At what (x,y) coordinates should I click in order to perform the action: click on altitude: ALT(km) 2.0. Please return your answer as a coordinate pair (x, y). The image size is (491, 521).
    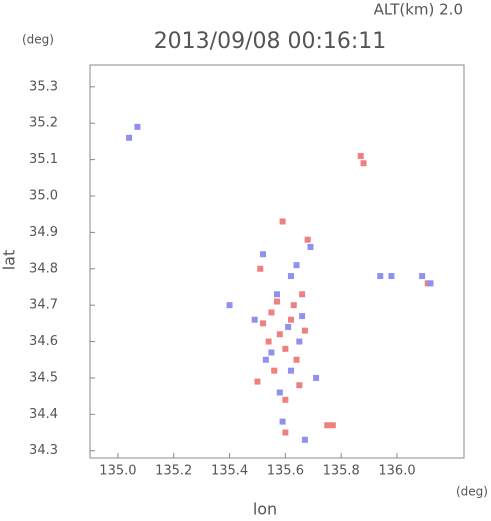
    Looking at the image, I should click on (418, 10).